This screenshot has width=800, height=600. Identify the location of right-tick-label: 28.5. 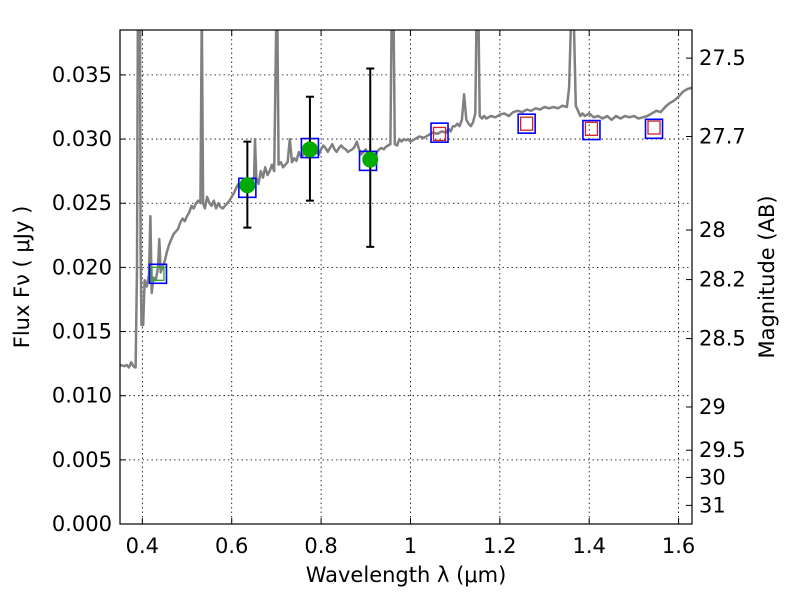
(722, 339).